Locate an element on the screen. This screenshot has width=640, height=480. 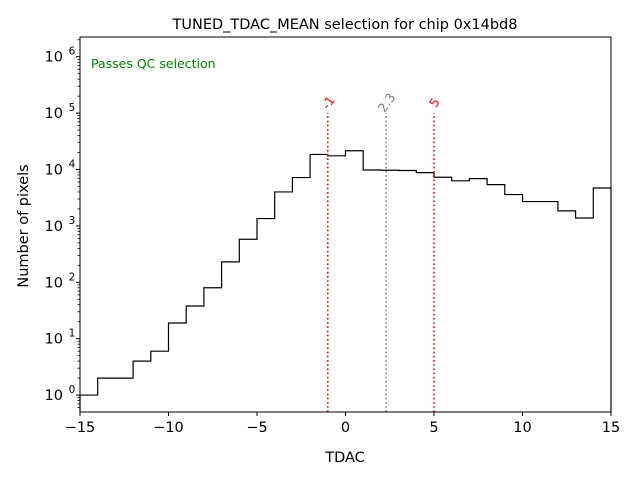
y-tick-exponent: 4 is located at coordinates (72, 165).